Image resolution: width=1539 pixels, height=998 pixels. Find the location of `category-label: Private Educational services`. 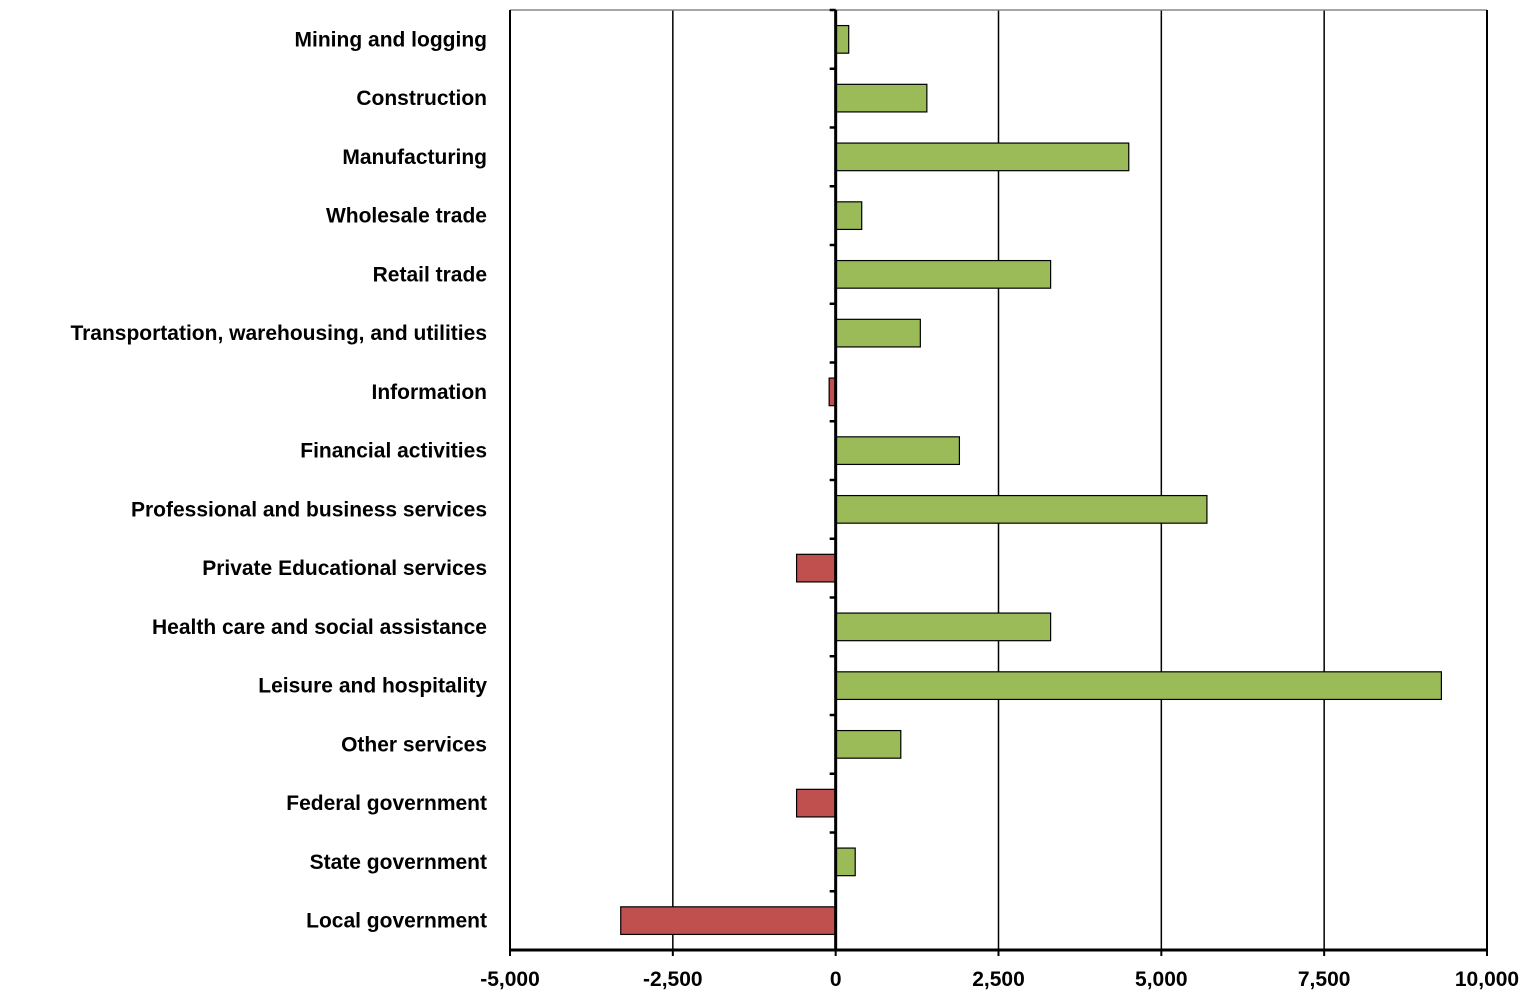

category-label: Private Educational services is located at coordinates (344, 568).